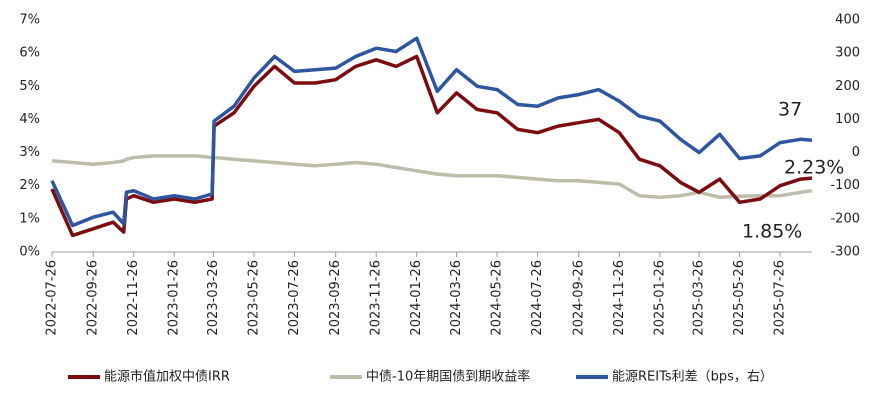  I want to click on x-tick-label: 2025-03-26, so click(699, 298).